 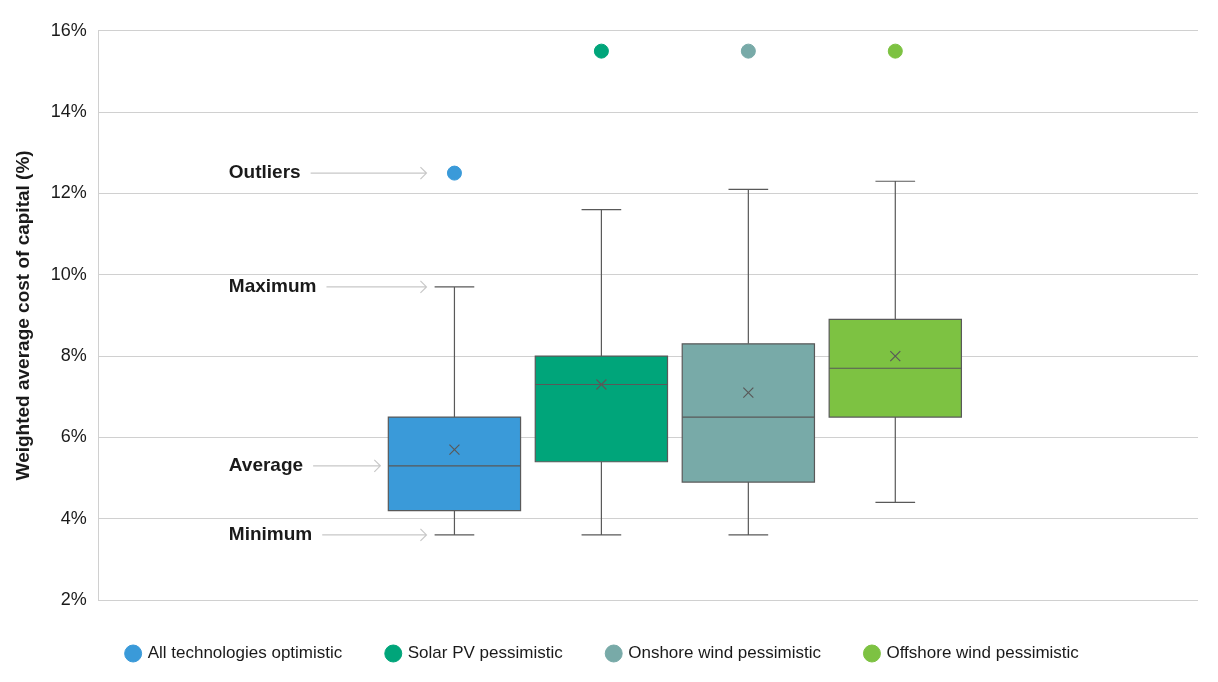 I want to click on y-tick-label: 2%, so click(x=73, y=598).